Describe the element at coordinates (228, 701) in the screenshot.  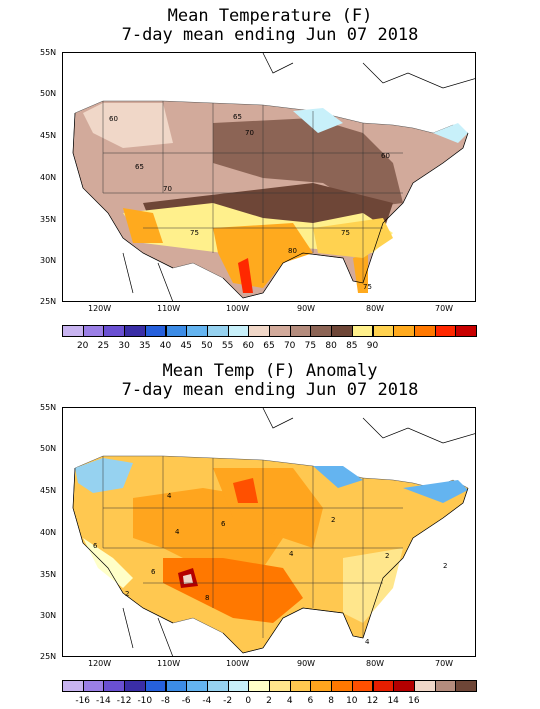
I see `colorbar-tick-label: -2` at that location.